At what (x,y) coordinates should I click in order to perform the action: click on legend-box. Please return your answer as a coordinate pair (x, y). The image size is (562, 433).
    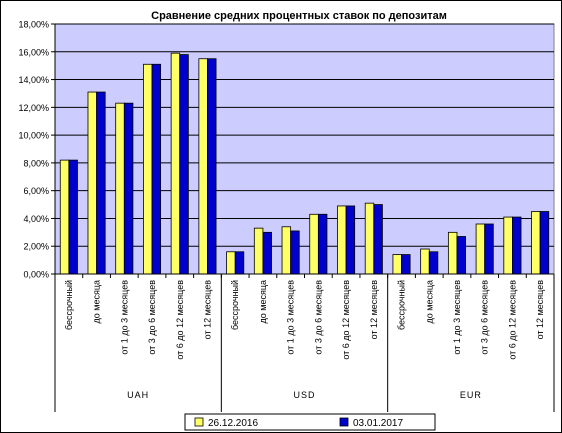
    Looking at the image, I should click on (310, 422).